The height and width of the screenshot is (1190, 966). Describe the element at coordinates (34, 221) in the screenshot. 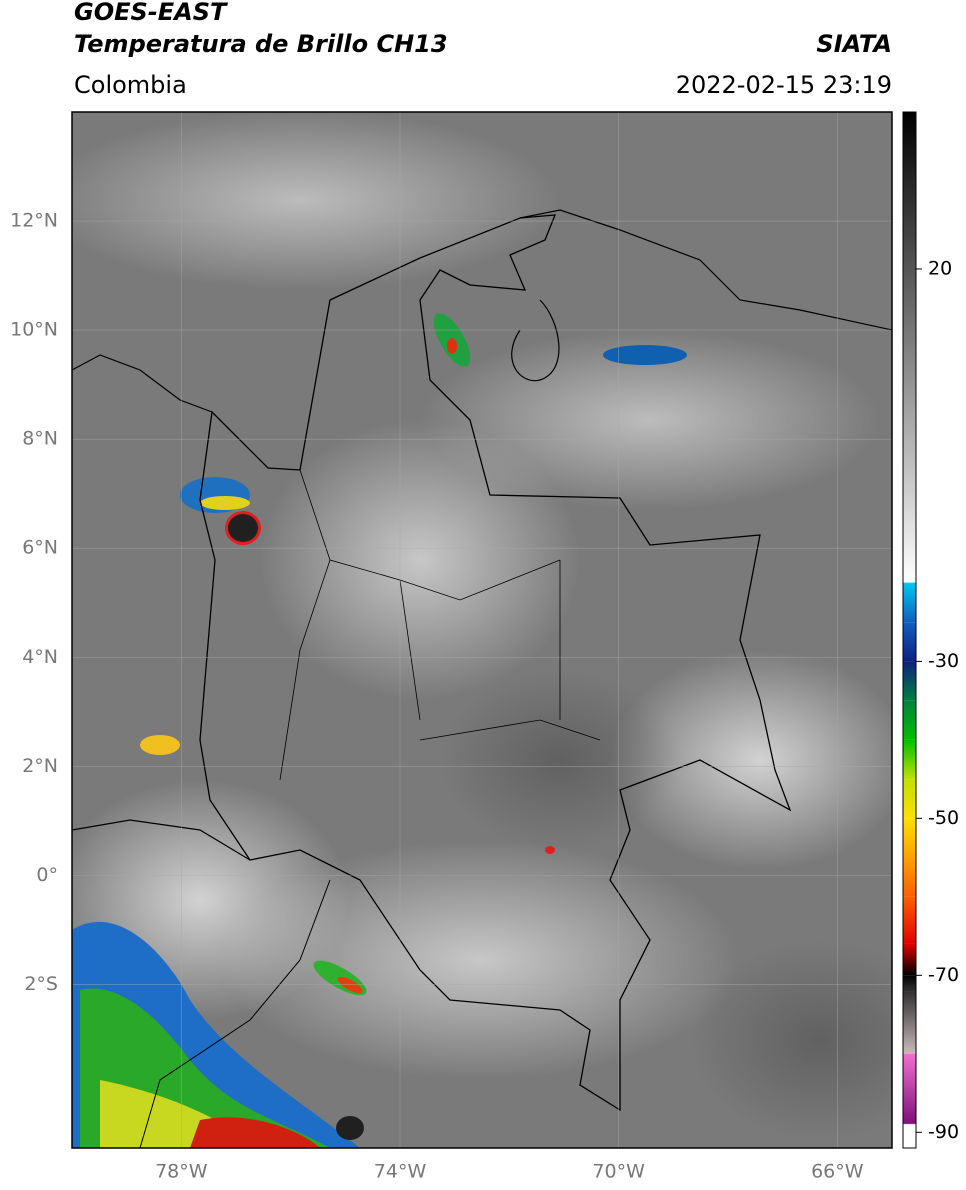

I see `lat-tick-label: 12°N` at that location.